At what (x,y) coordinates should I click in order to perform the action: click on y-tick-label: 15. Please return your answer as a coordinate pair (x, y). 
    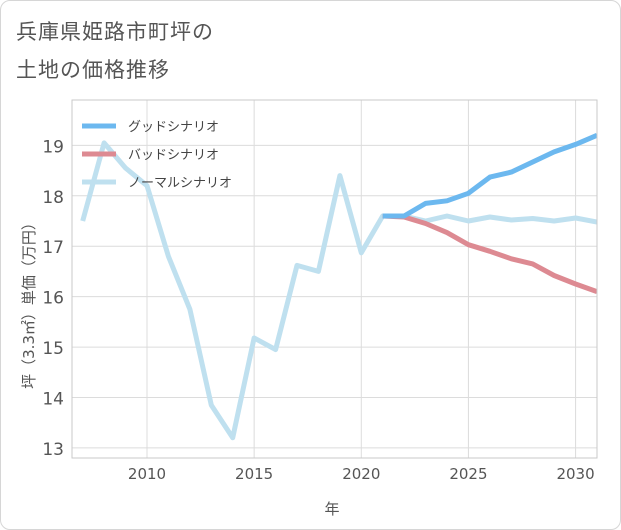
    Looking at the image, I should click on (53, 349).